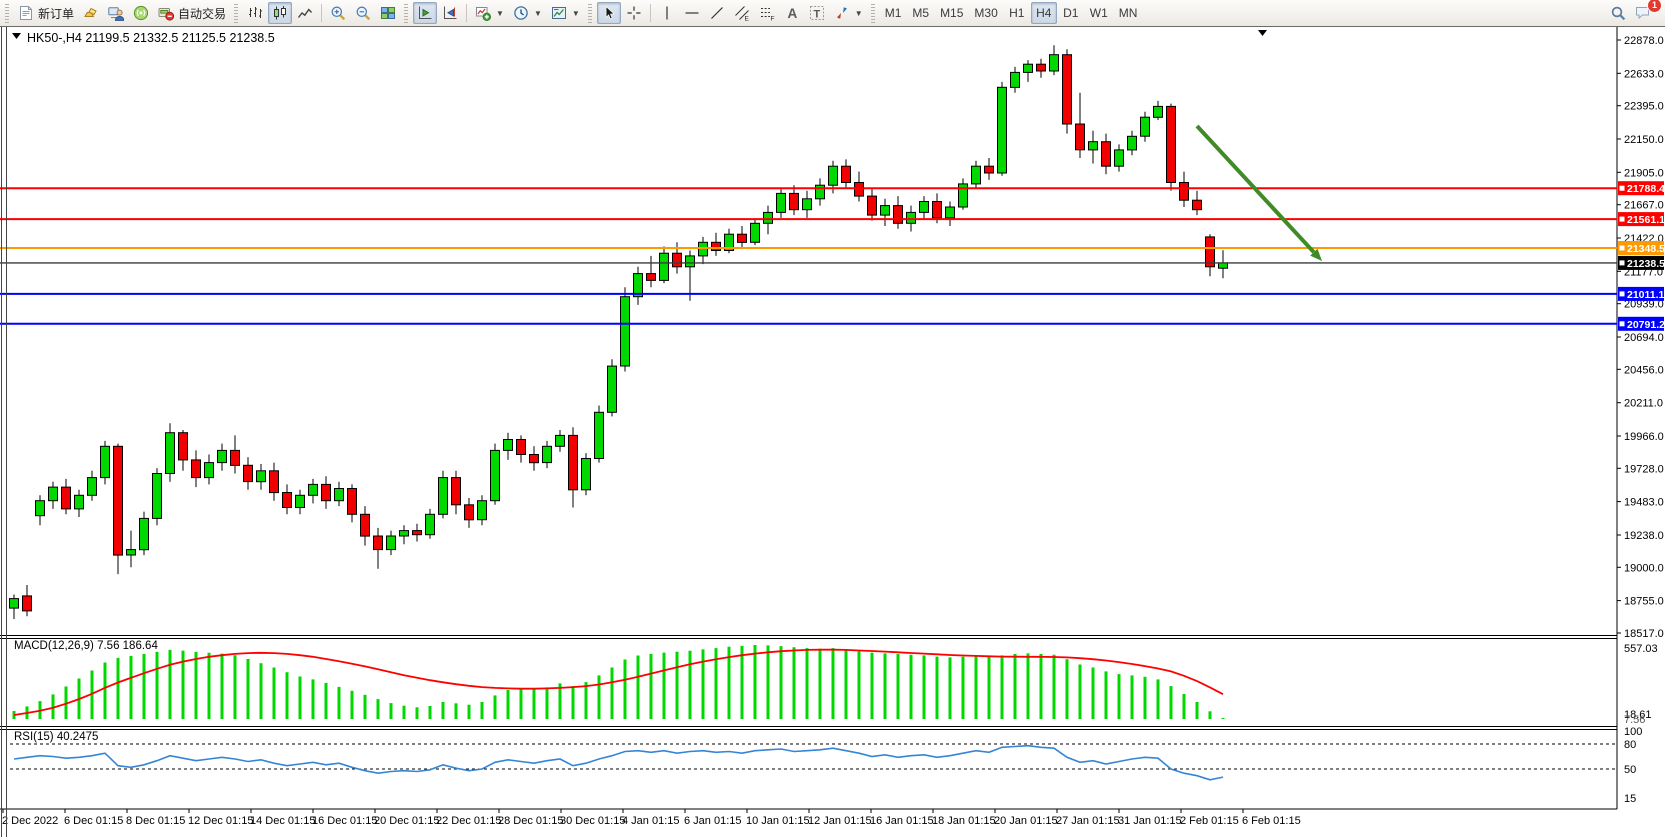 The image size is (1665, 837). I want to click on tile-windows-button, so click(388, 13).